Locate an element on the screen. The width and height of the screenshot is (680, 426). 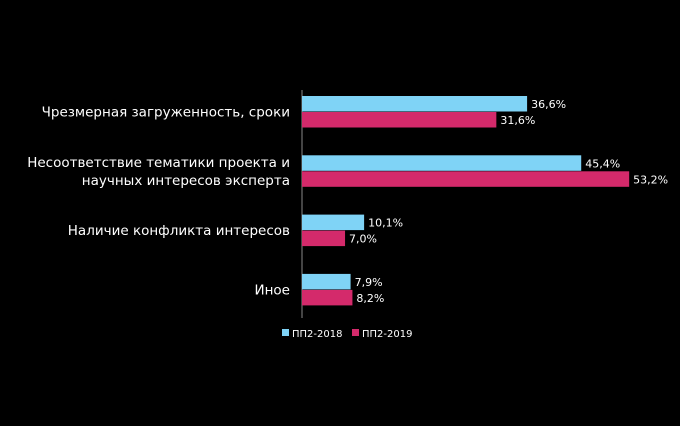
data-label: 36,6% is located at coordinates (548, 104).